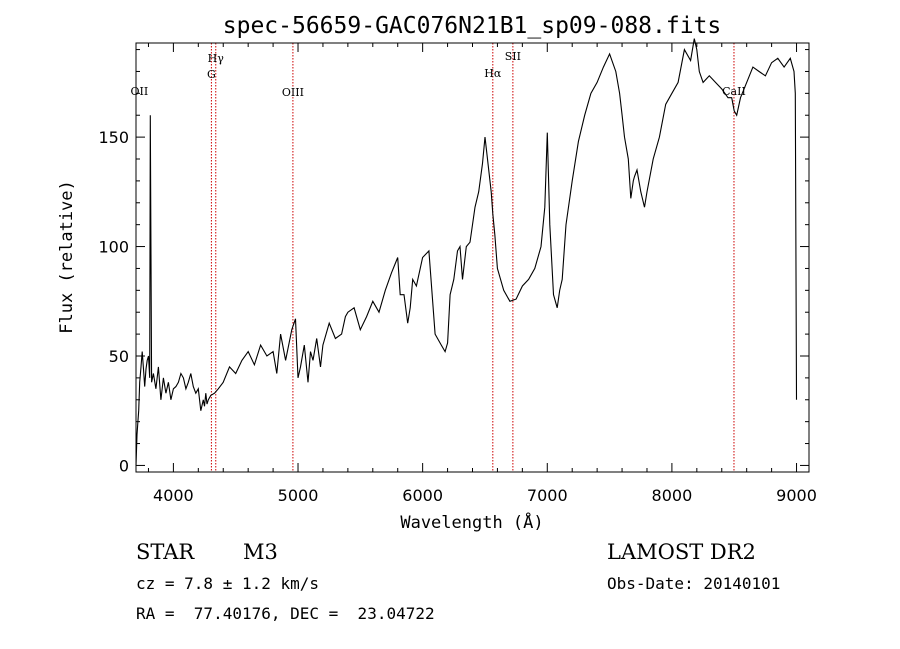  I want to click on spectral-line-label: G, so click(211, 74).